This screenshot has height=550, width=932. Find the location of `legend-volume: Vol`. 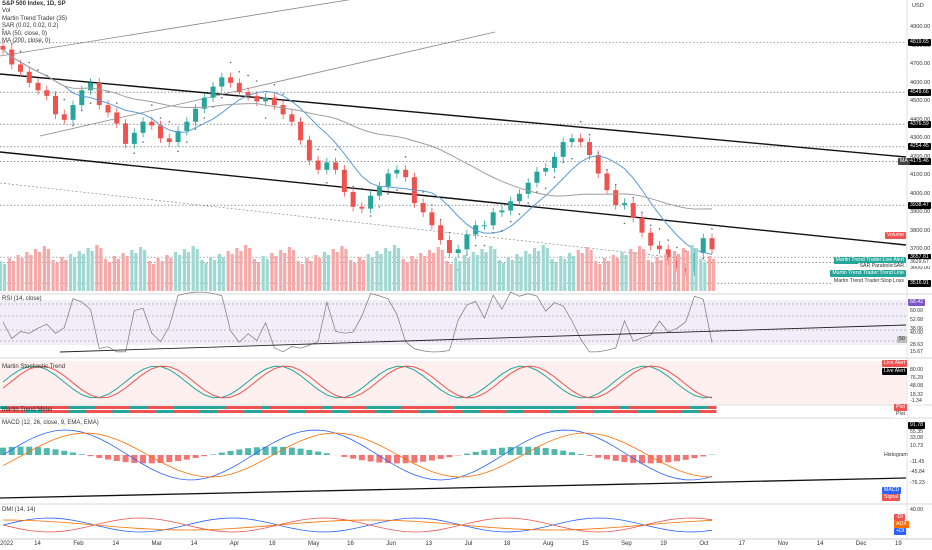

legend-volume: Vol is located at coordinates (6, 11).